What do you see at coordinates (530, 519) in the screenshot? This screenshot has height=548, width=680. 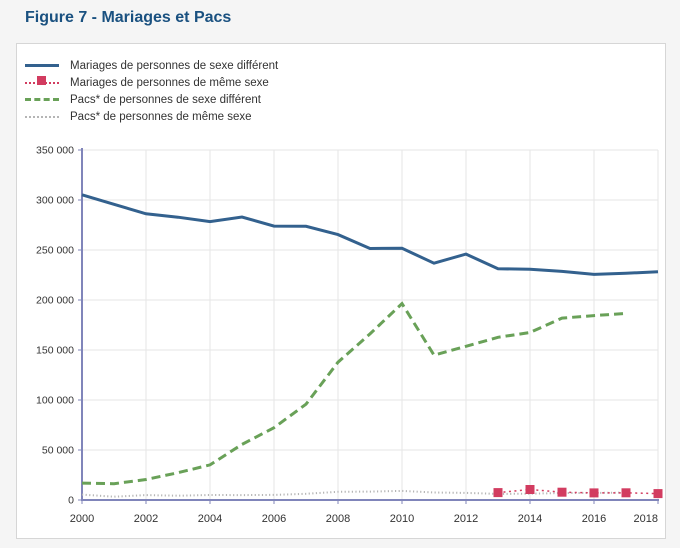 I see `x-tick-label: 2014` at bounding box center [530, 519].